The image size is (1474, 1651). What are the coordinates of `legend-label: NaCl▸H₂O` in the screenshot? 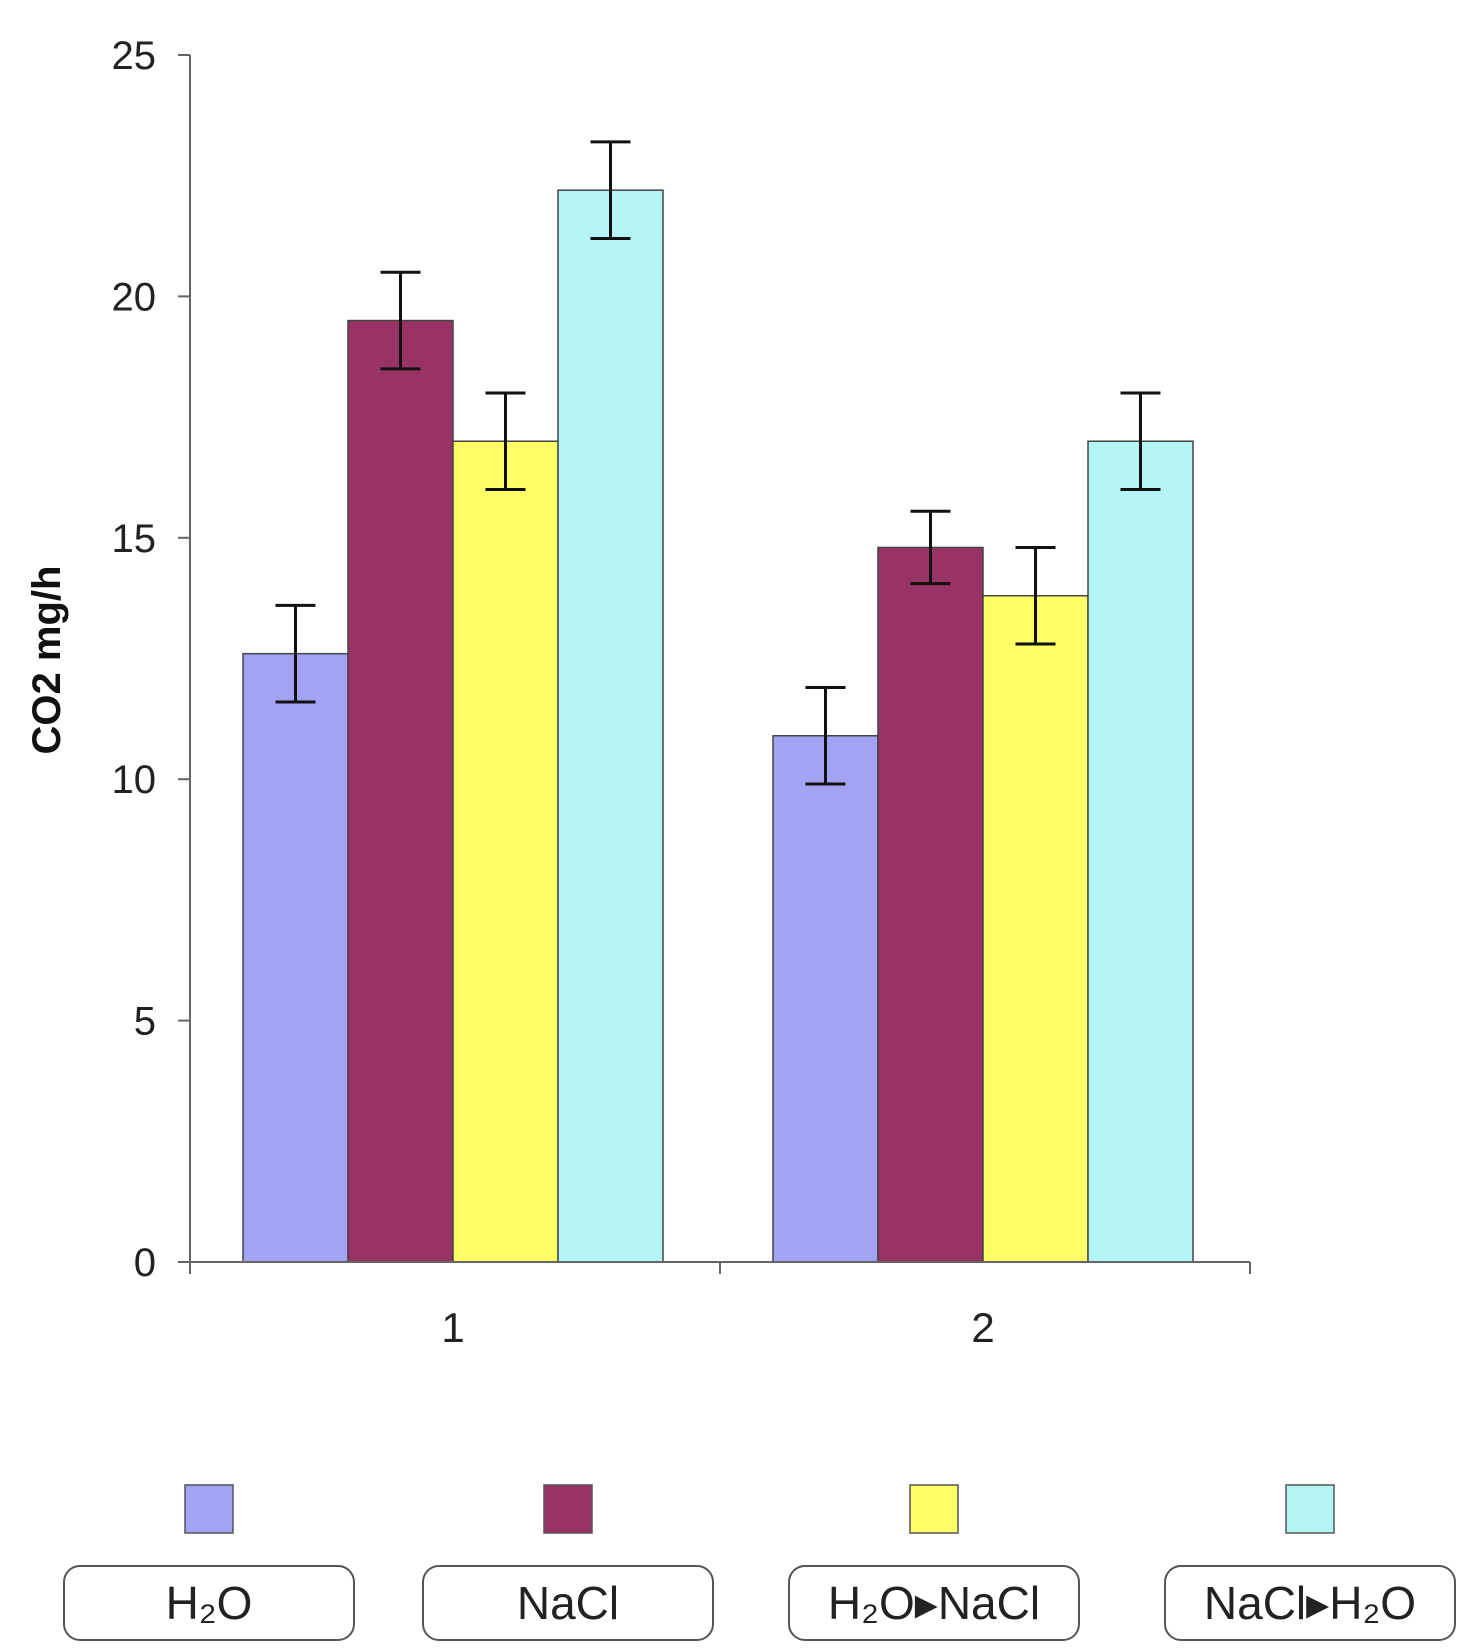 It's located at (1310, 1603).